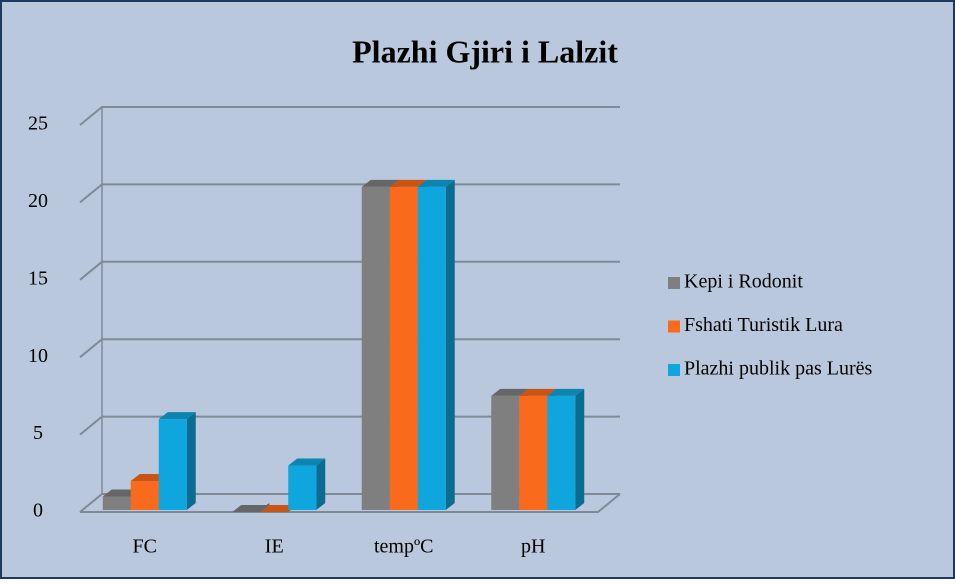 The image size is (955, 584). I want to click on grid-line, so click(349, 116).